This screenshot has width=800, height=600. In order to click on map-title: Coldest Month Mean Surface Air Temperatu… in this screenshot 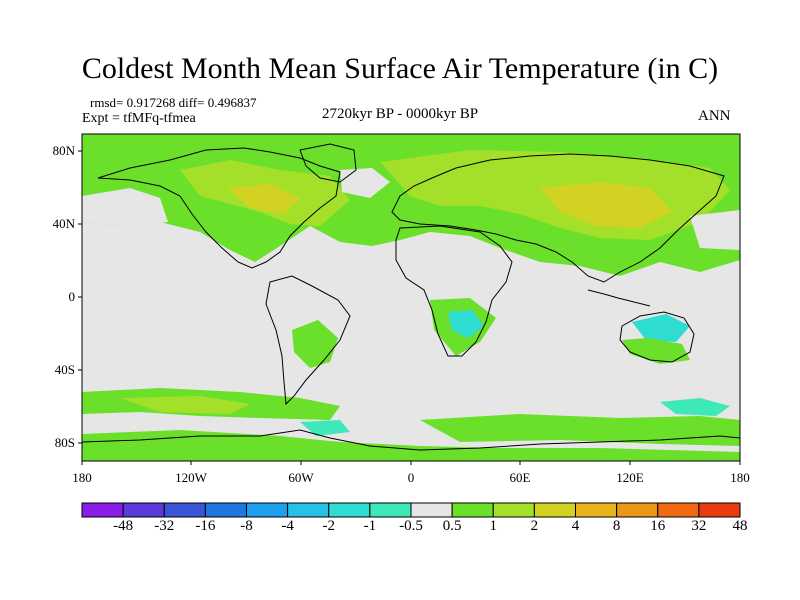, I will do `click(400, 68)`.